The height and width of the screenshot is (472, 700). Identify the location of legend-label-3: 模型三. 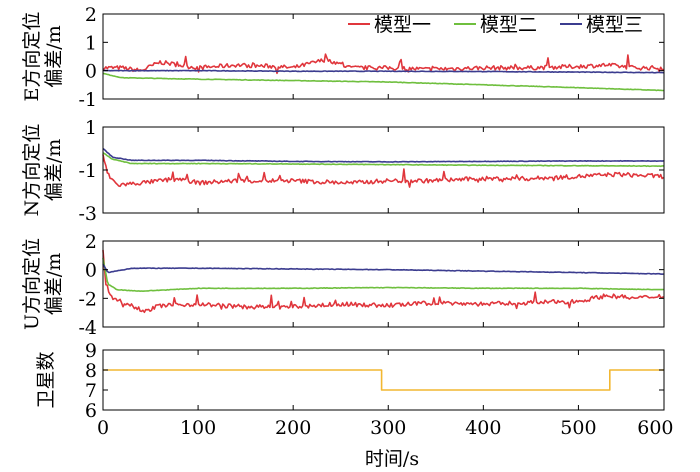
(614, 25).